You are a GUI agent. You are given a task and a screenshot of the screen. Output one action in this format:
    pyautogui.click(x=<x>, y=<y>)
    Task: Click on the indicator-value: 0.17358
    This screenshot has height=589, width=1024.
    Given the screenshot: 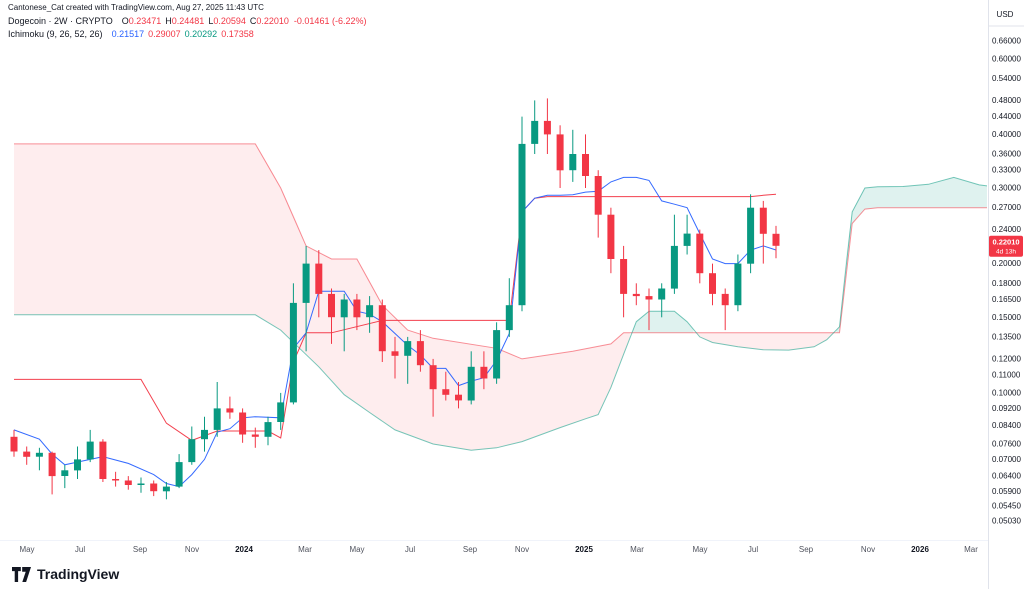 What is the action you would take?
    pyautogui.click(x=237, y=34)
    